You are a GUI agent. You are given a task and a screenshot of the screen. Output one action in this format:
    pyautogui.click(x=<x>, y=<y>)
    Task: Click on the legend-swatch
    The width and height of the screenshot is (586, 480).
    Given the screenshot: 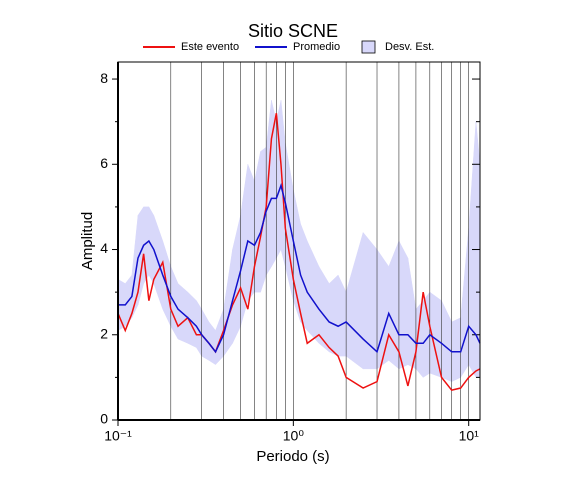 What is the action you would take?
    pyautogui.click(x=368, y=47)
    